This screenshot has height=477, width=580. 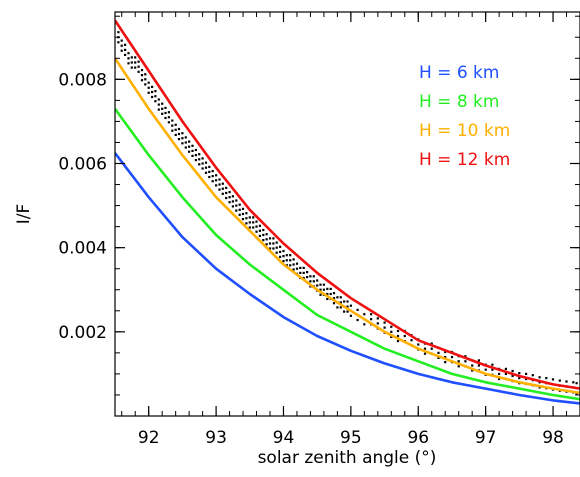 What do you see at coordinates (24, 214) in the screenshot?
I see `y-axis-title: I/F` at bounding box center [24, 214].